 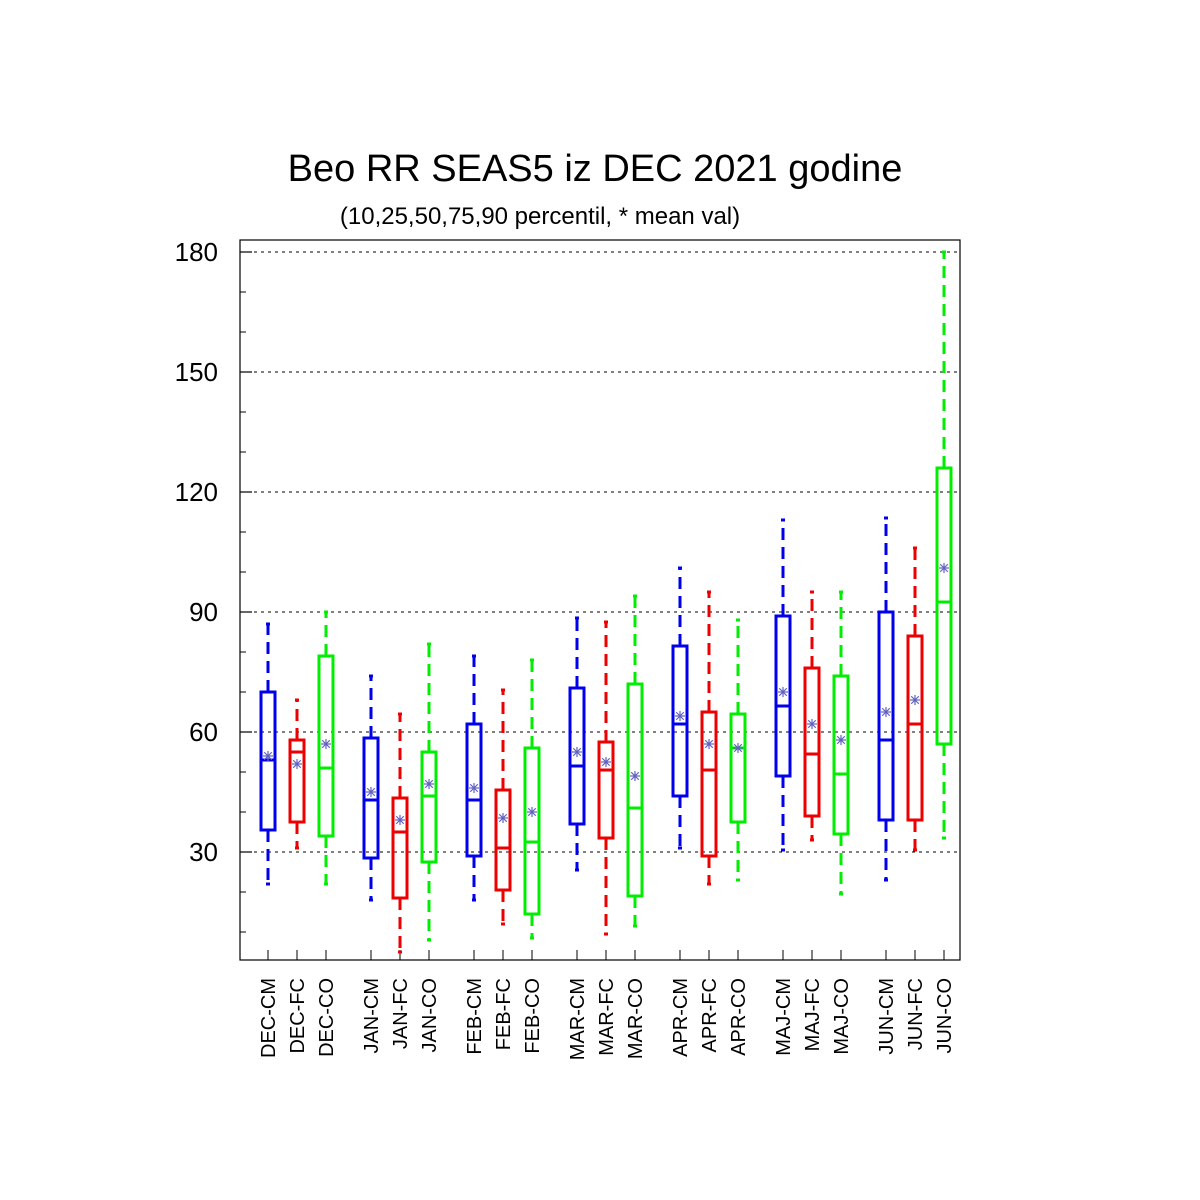 What do you see at coordinates (298, 1016) in the screenshot?
I see `x-tick-label: DEC-FC` at bounding box center [298, 1016].